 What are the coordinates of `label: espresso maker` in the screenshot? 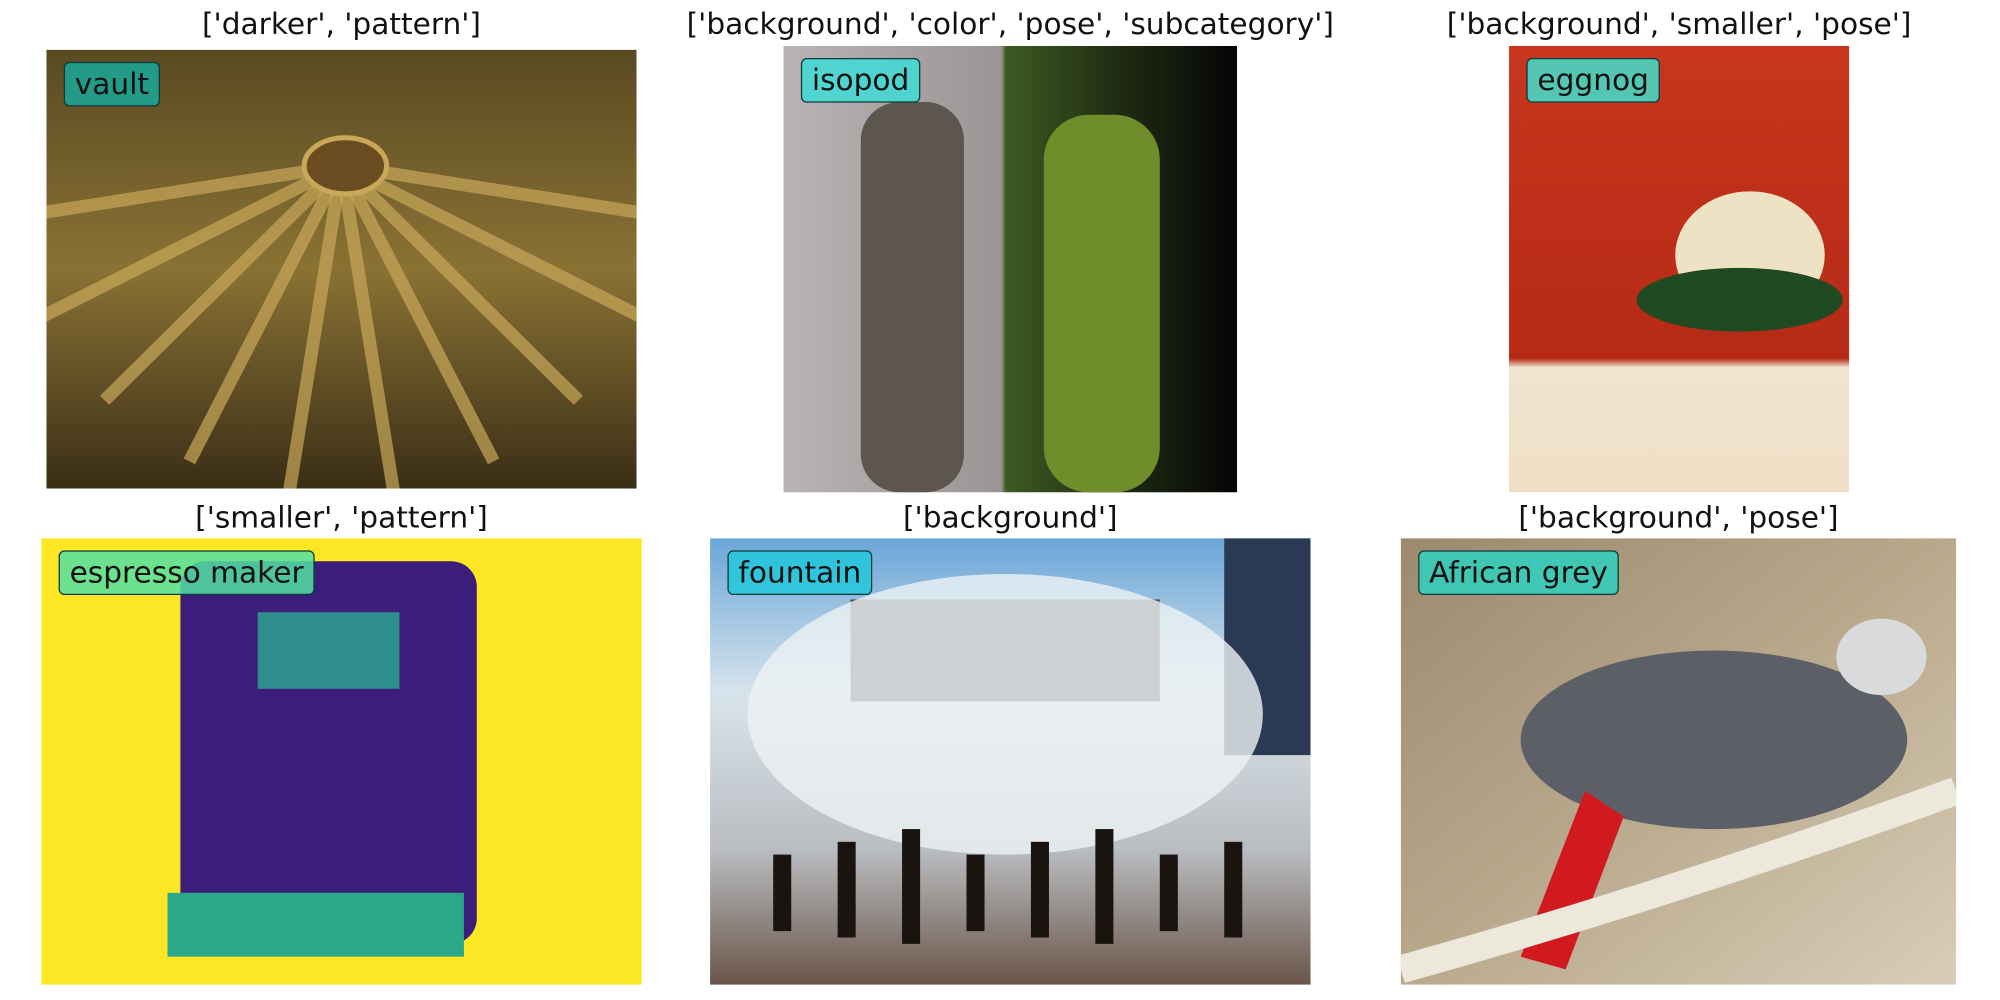 It's located at (187, 573).